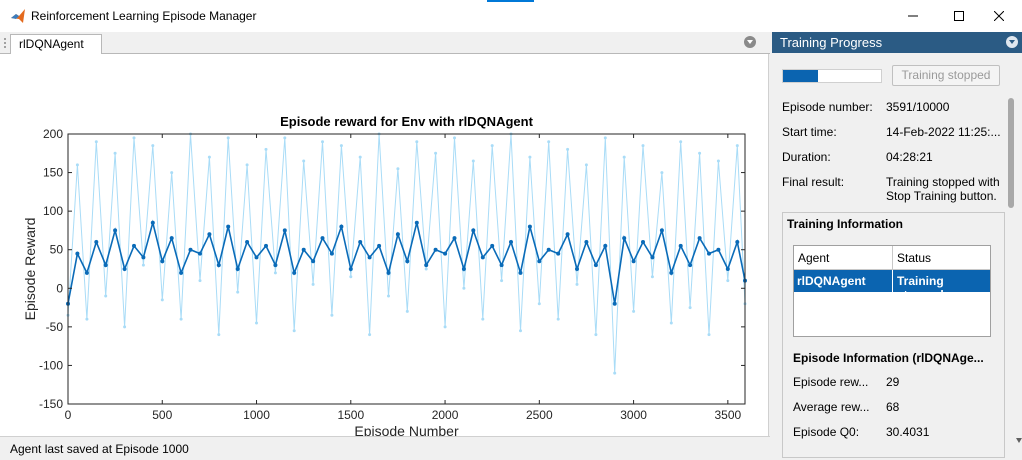  Describe the element at coordinates (914, 258) in the screenshot. I see `status-column-header: Status` at that location.